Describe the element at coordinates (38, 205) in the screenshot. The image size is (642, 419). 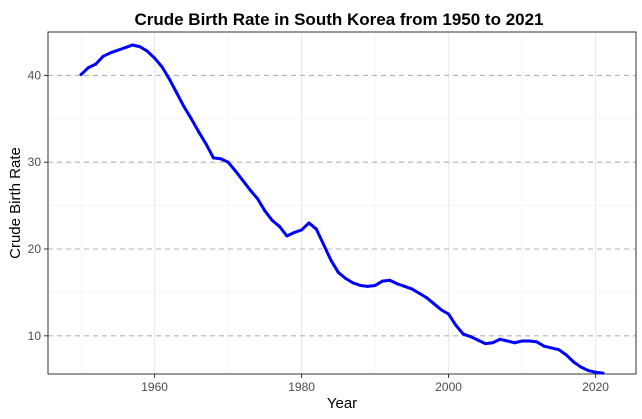
I see `y-axis-ticks: 10 20 30 40` at that location.